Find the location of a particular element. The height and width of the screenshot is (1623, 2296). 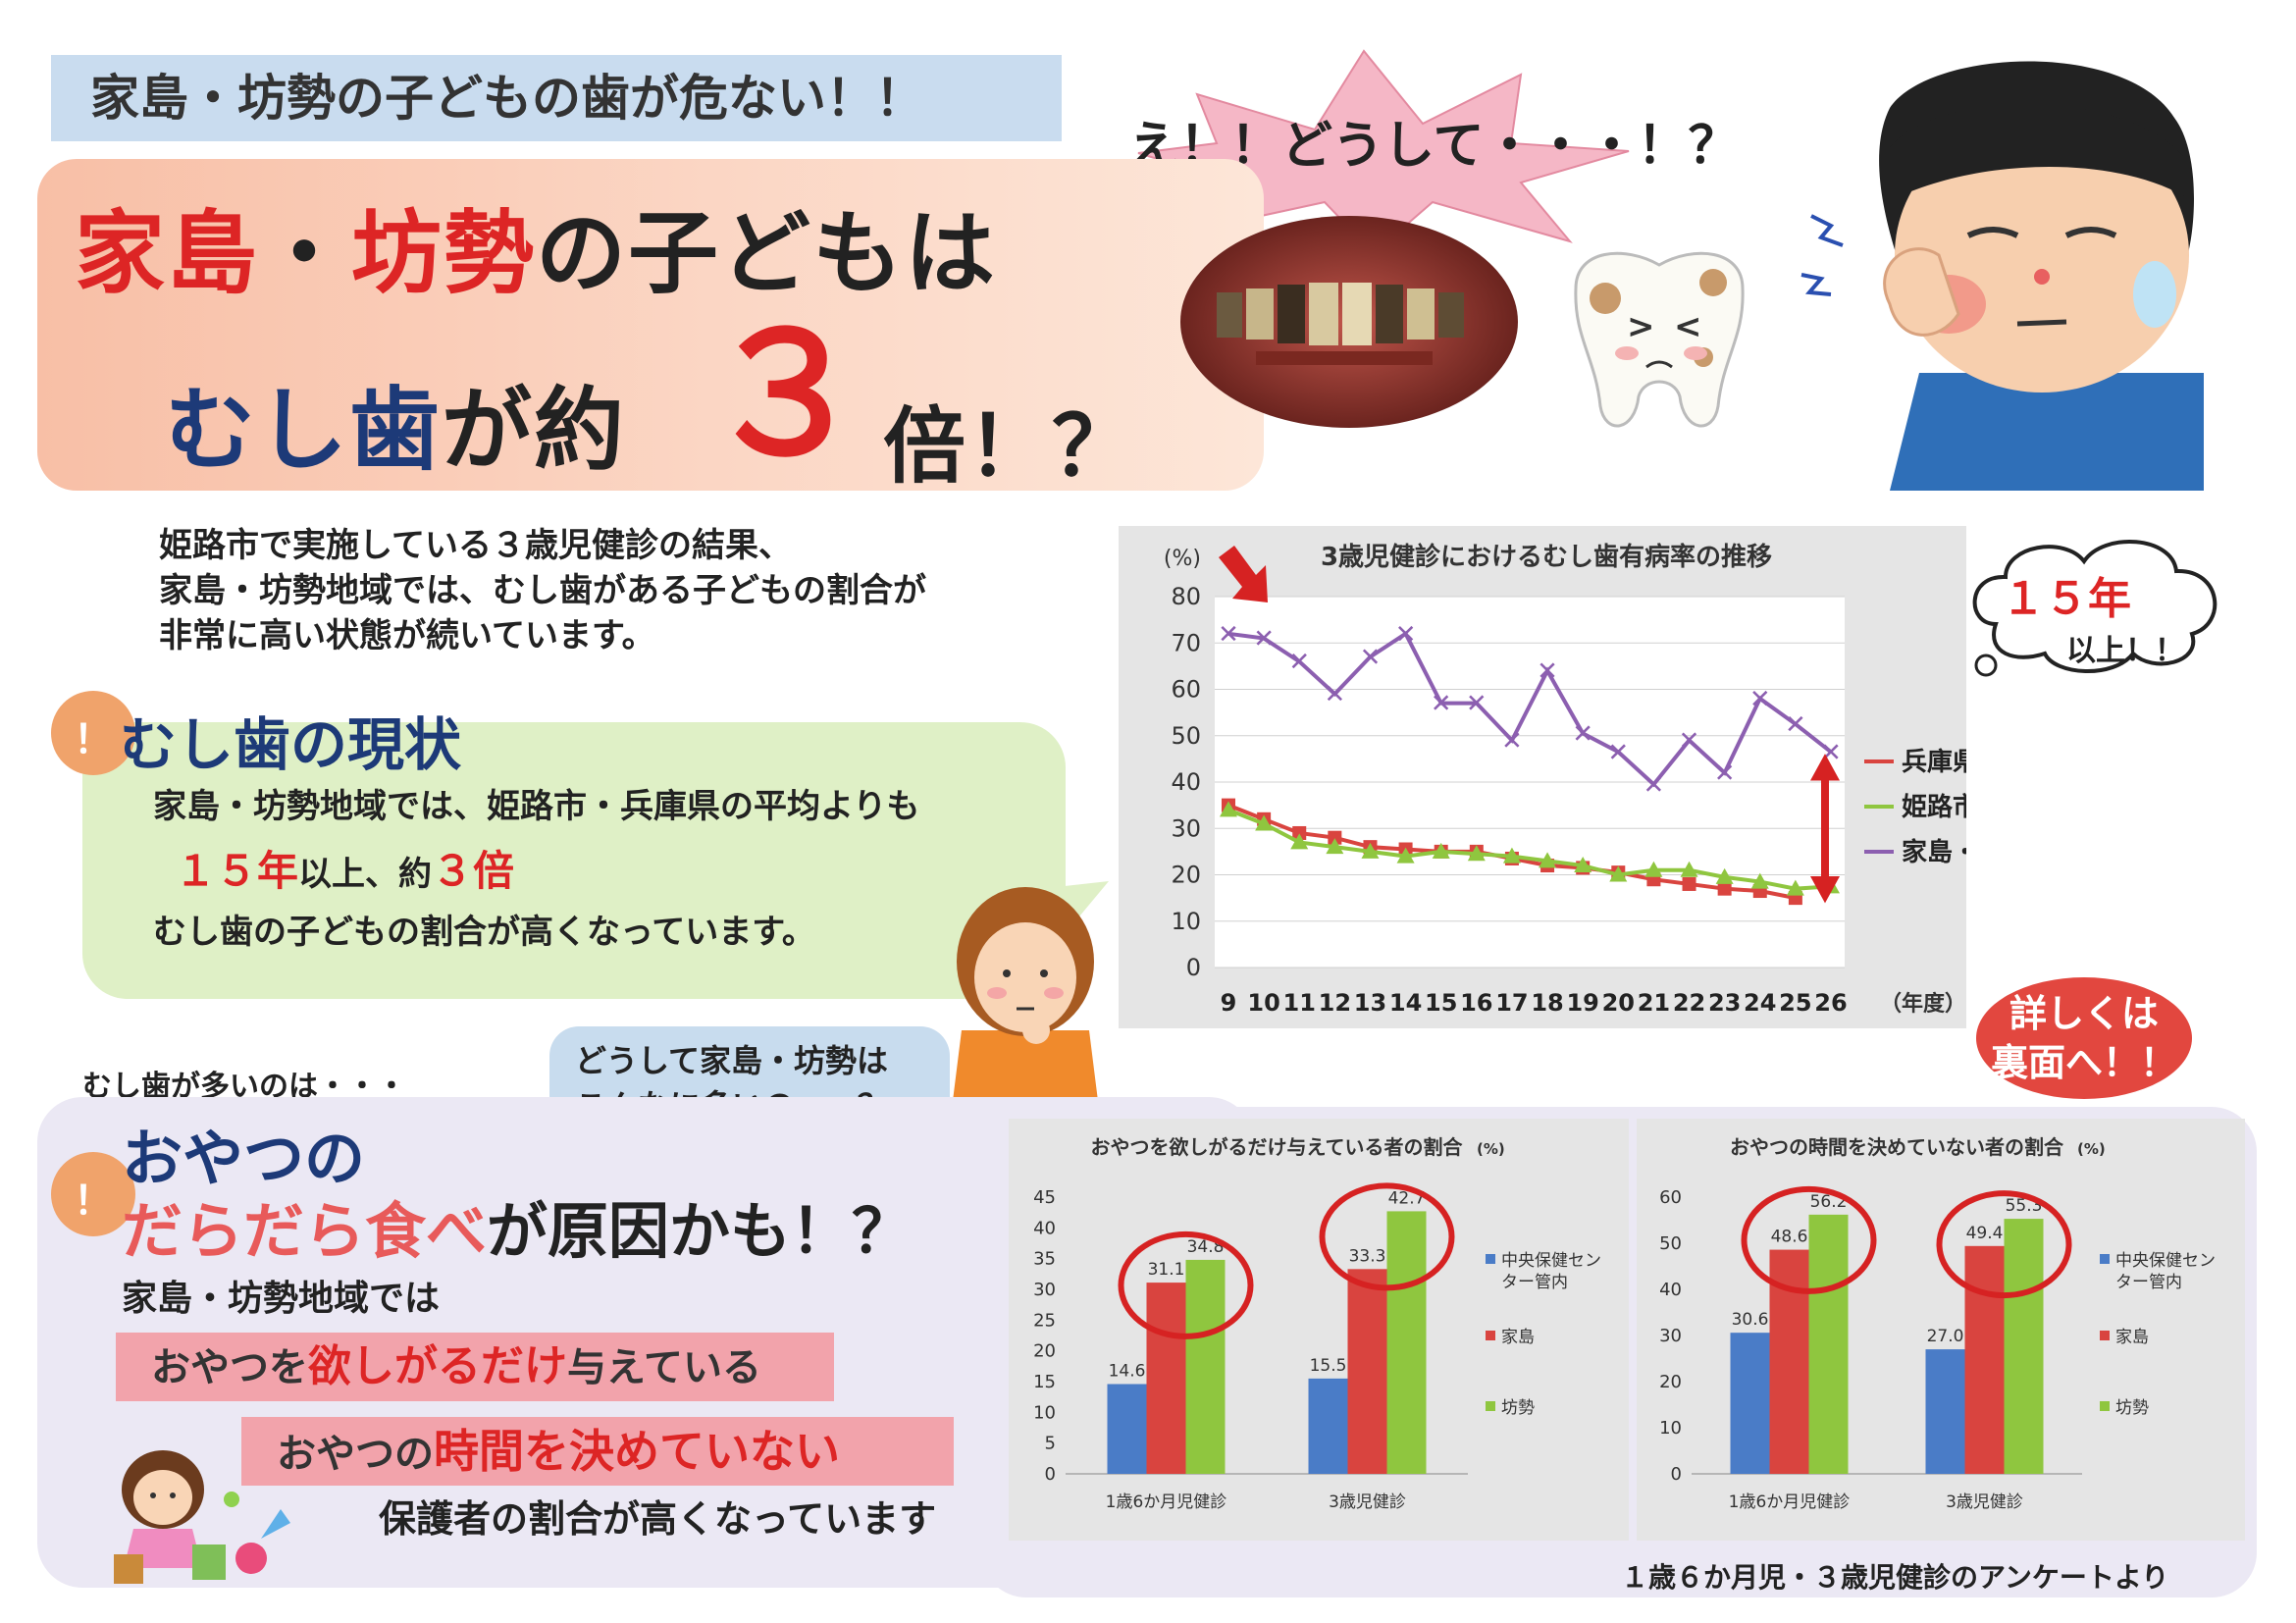

title-box is located at coordinates (650, 325).